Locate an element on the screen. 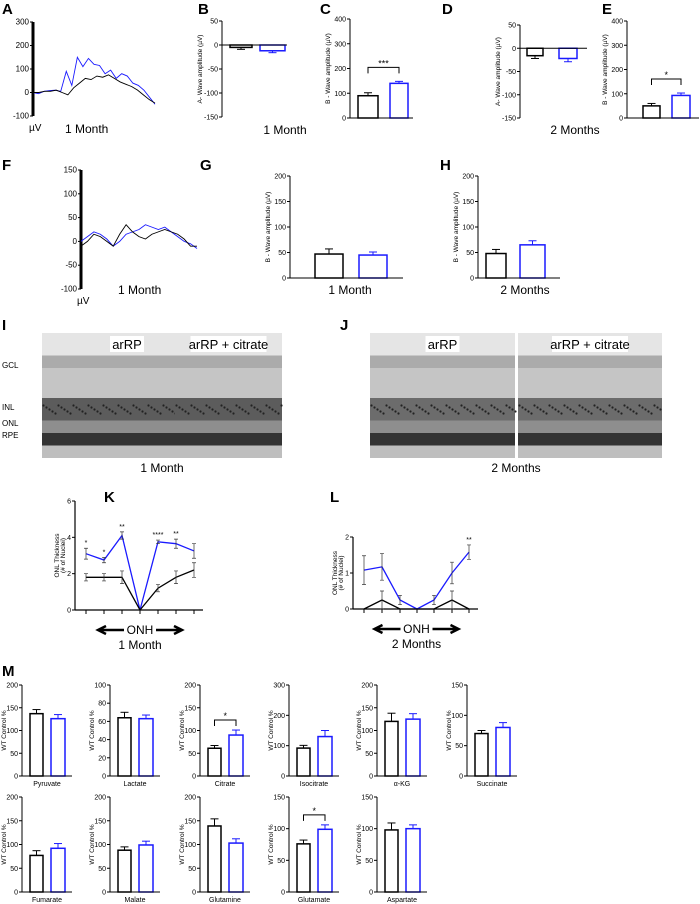  significance-stars: **** is located at coordinates (158, 535).